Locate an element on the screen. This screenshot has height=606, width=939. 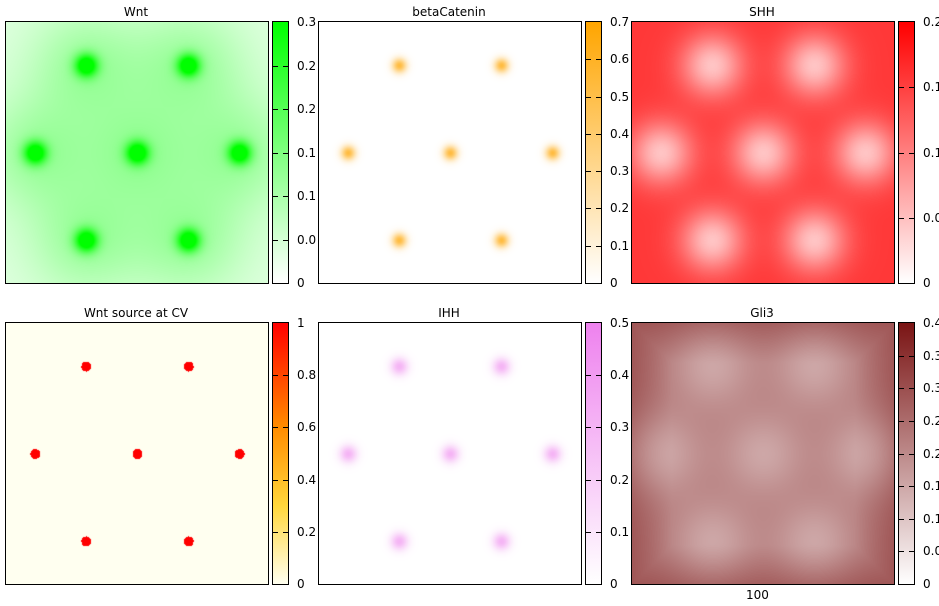
colorbar-tick-label: 1 is located at coordinates (301, 323).